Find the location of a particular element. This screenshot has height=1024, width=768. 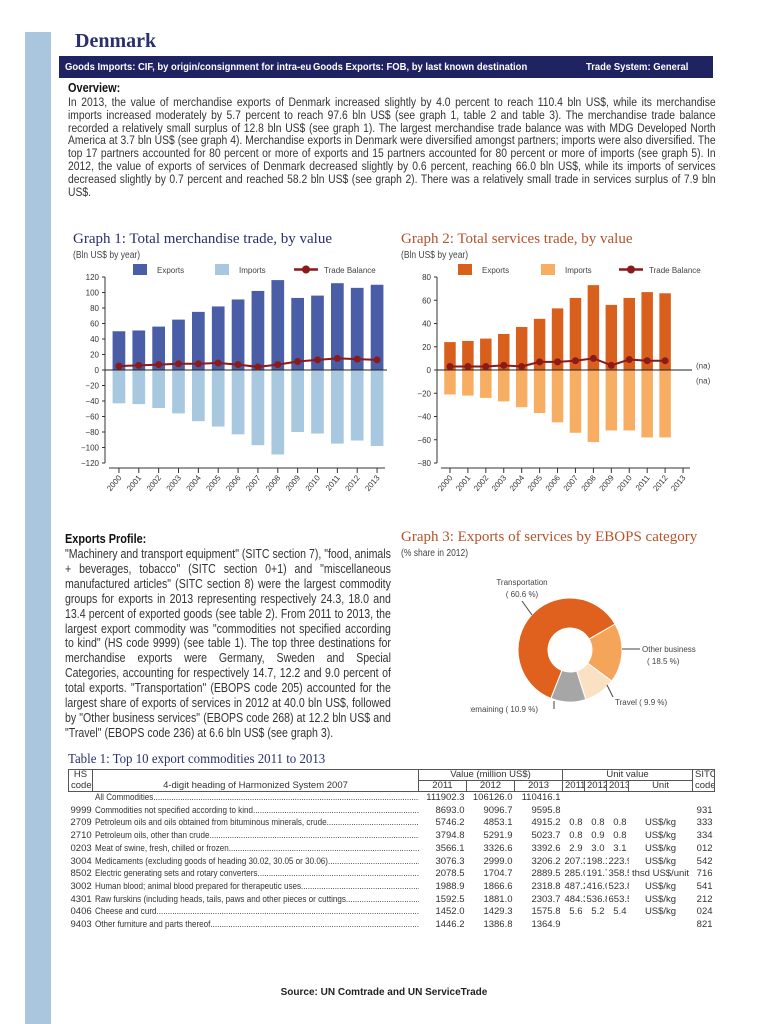

bar-exports-2004 is located at coordinates (198, 340).